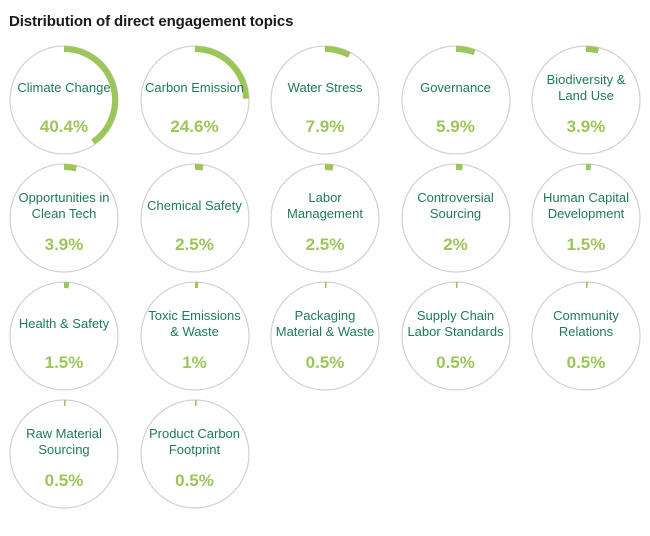 Image resolution: width=650 pixels, height=536 pixels. What do you see at coordinates (455, 323) in the screenshot?
I see `topic-label: Supply Chain Labor Standards` at bounding box center [455, 323].